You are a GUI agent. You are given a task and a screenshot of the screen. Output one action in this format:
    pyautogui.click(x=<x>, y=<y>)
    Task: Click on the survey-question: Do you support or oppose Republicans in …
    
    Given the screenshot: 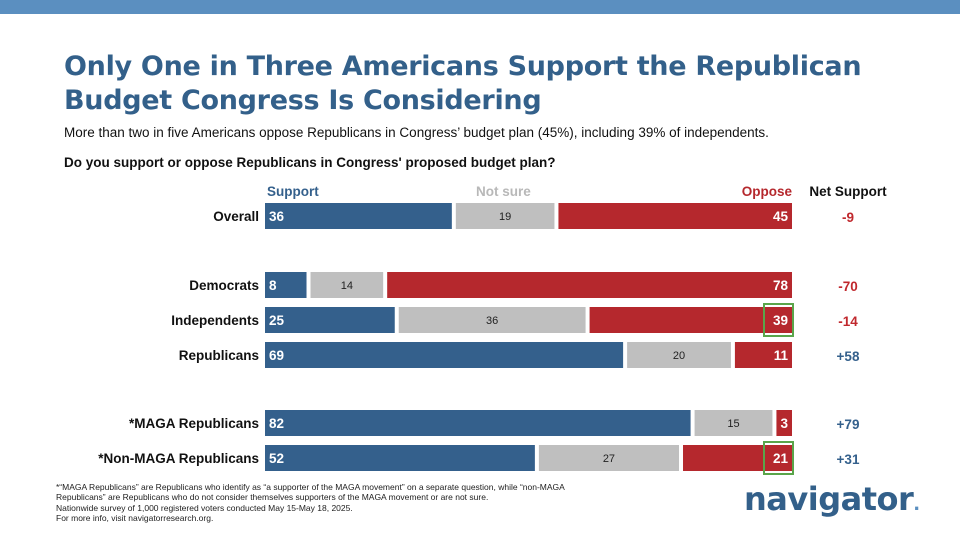 What is the action you would take?
    pyautogui.click(x=310, y=162)
    